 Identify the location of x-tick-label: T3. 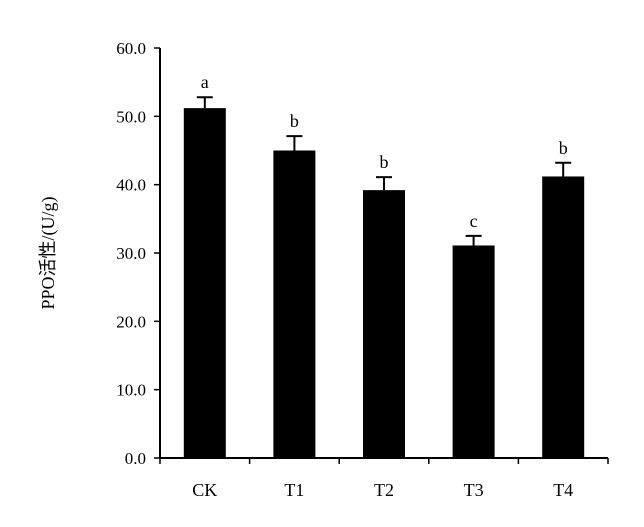
(474, 490).